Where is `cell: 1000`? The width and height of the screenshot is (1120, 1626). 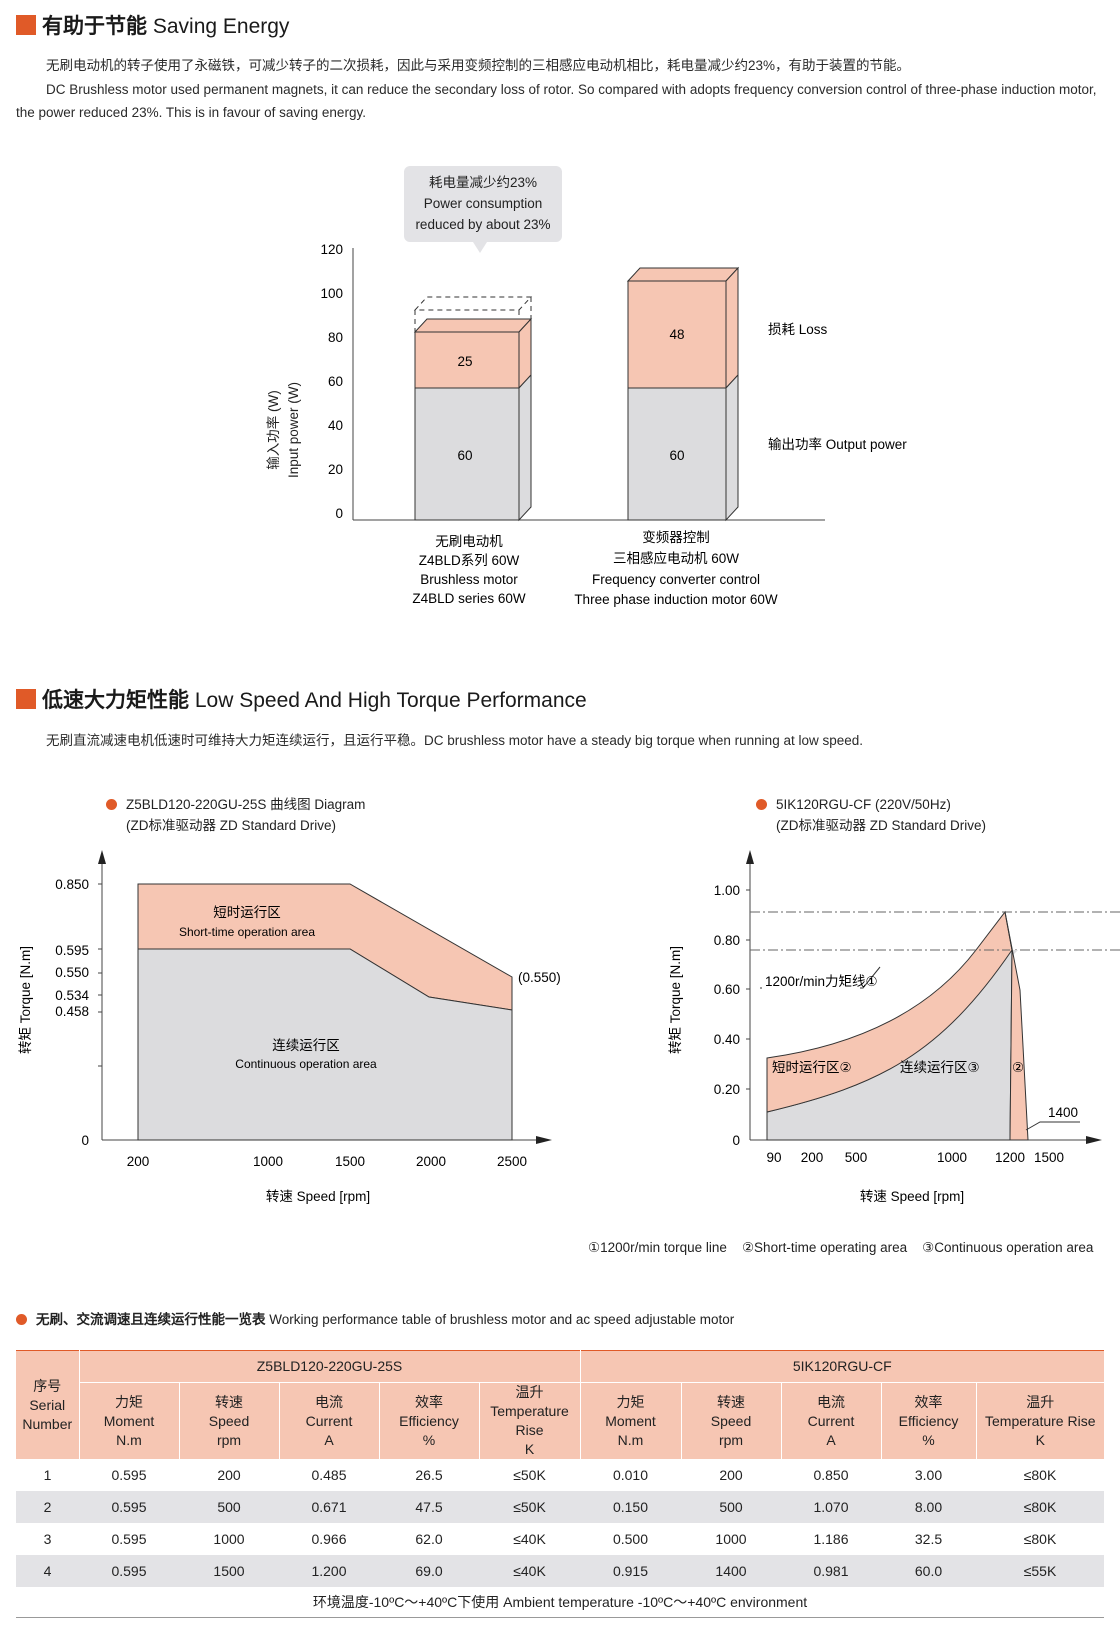 cell: 1000 is located at coordinates (731, 1539).